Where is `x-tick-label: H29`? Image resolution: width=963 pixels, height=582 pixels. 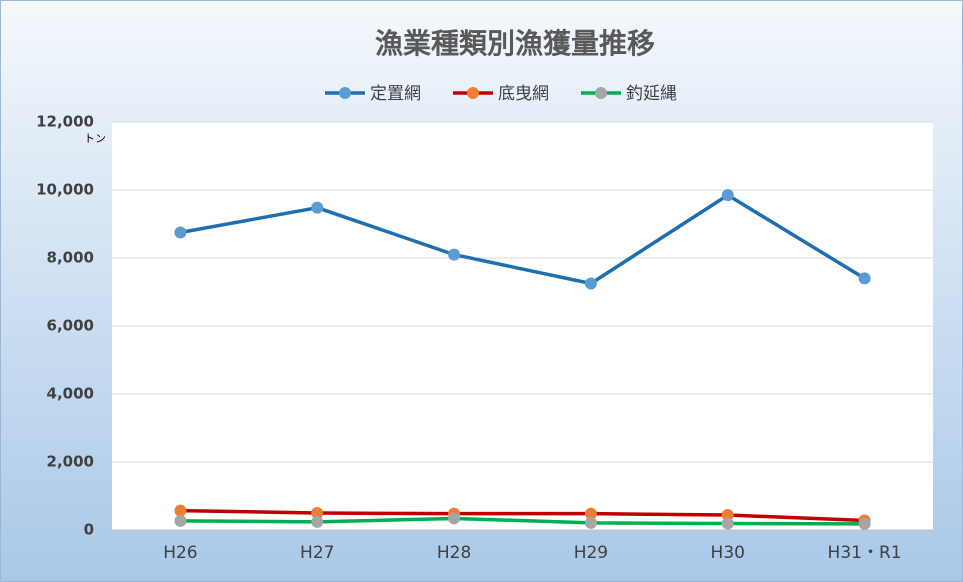 x-tick-label: H29 is located at coordinates (591, 553).